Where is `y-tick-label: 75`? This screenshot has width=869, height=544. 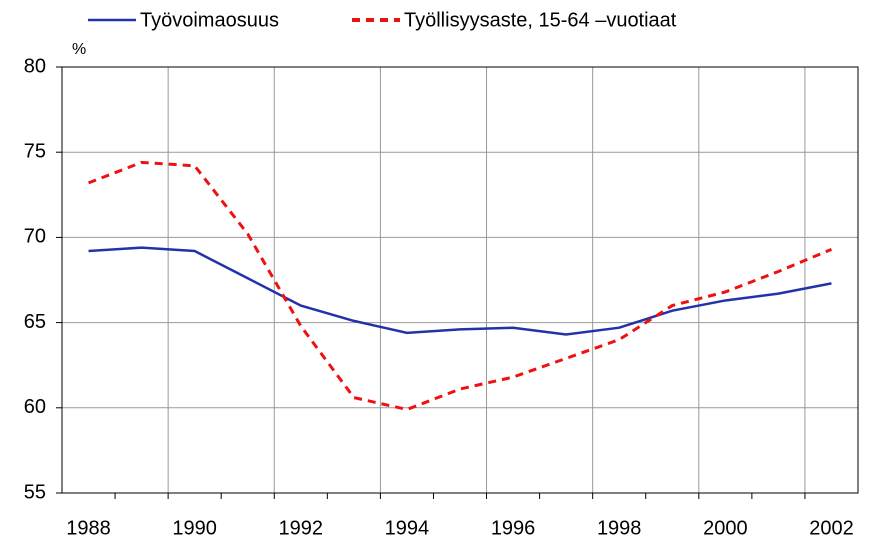
y-tick-label: 75 is located at coordinates (35, 151).